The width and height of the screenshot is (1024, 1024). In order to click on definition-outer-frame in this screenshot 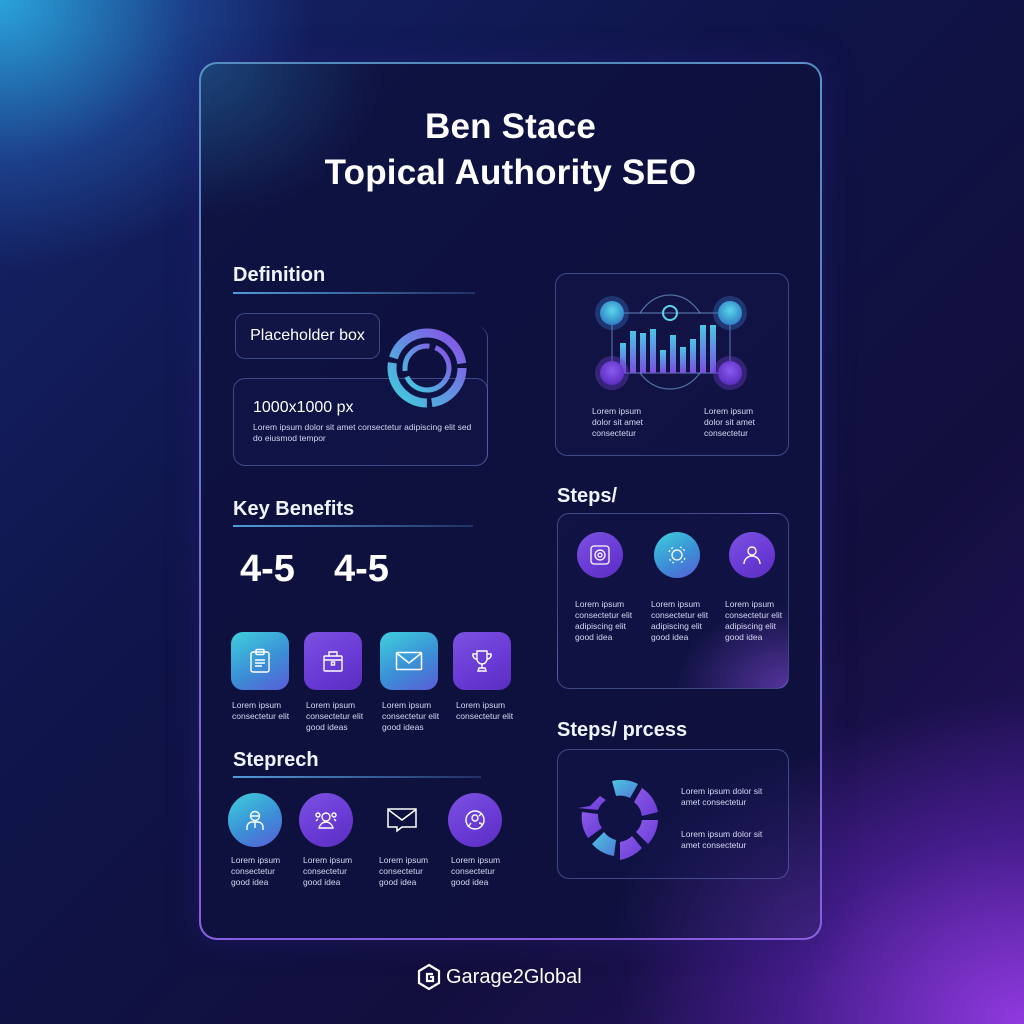, I will do `click(424, 395)`.